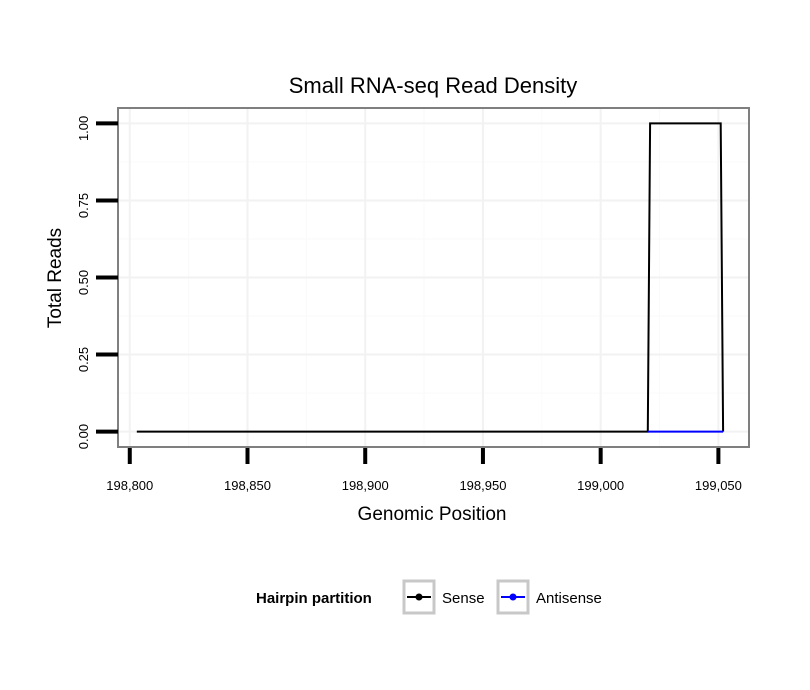 The image size is (810, 690). What do you see at coordinates (83, 128) in the screenshot?
I see `y-tick-label: 1.00` at bounding box center [83, 128].